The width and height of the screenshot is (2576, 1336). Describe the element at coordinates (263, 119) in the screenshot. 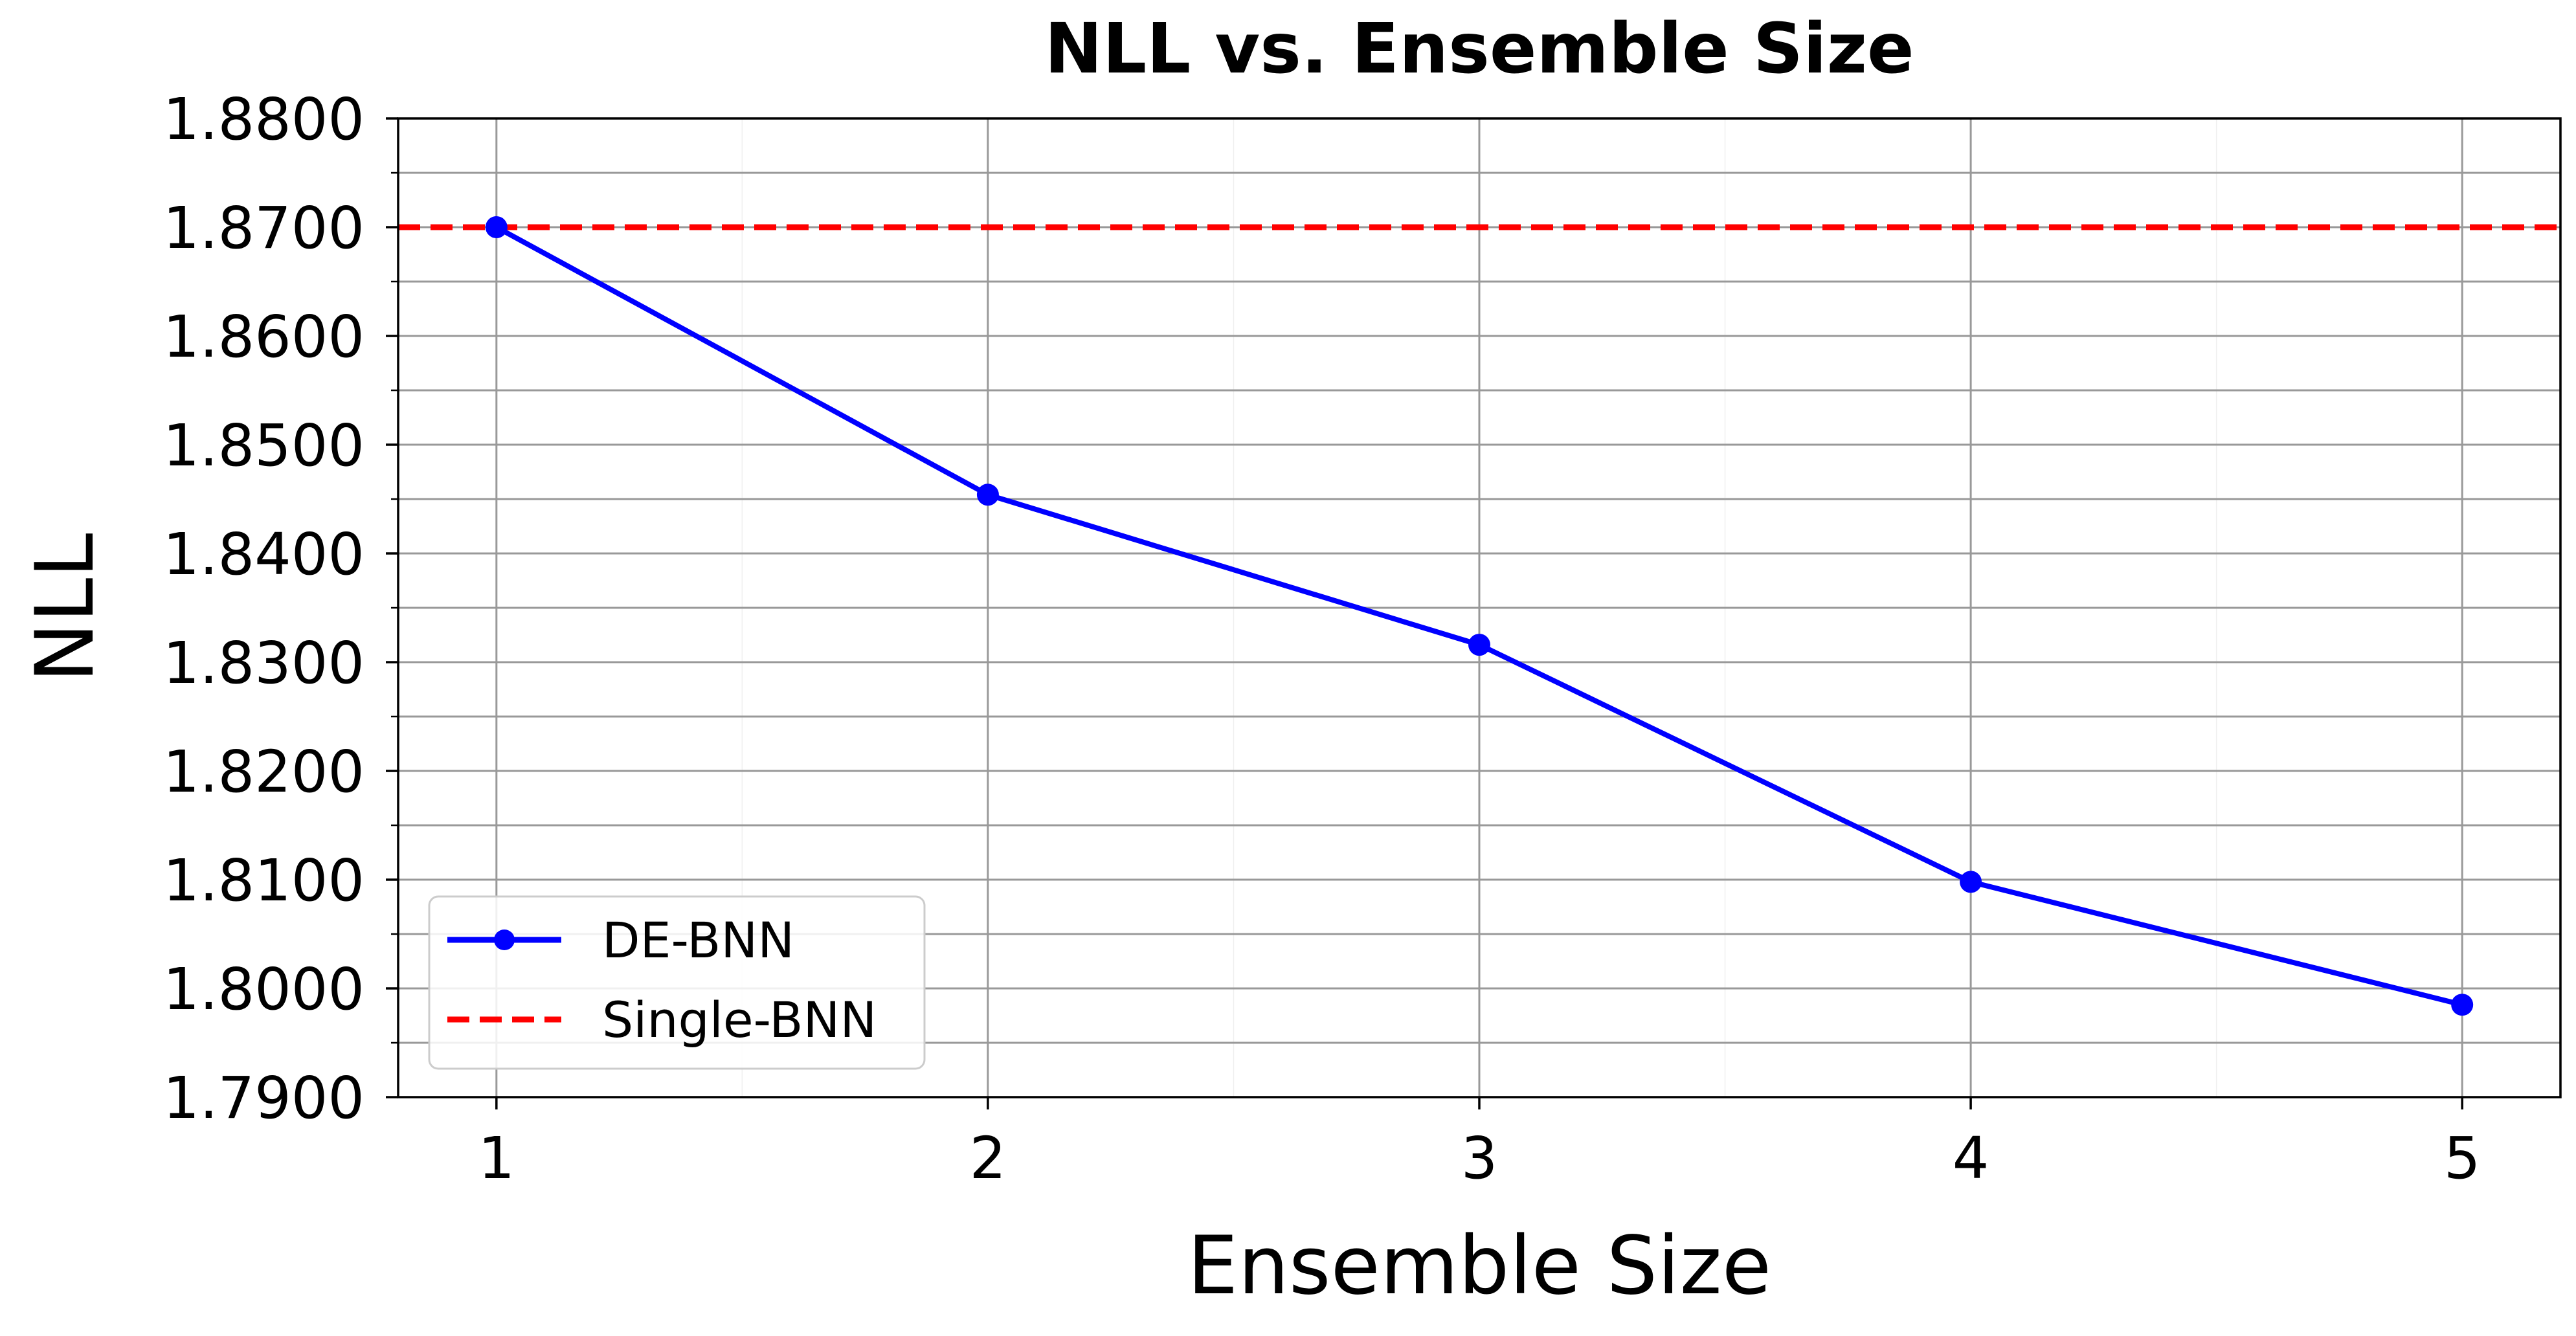

I see `y-tick-label: 1.8800` at that location.